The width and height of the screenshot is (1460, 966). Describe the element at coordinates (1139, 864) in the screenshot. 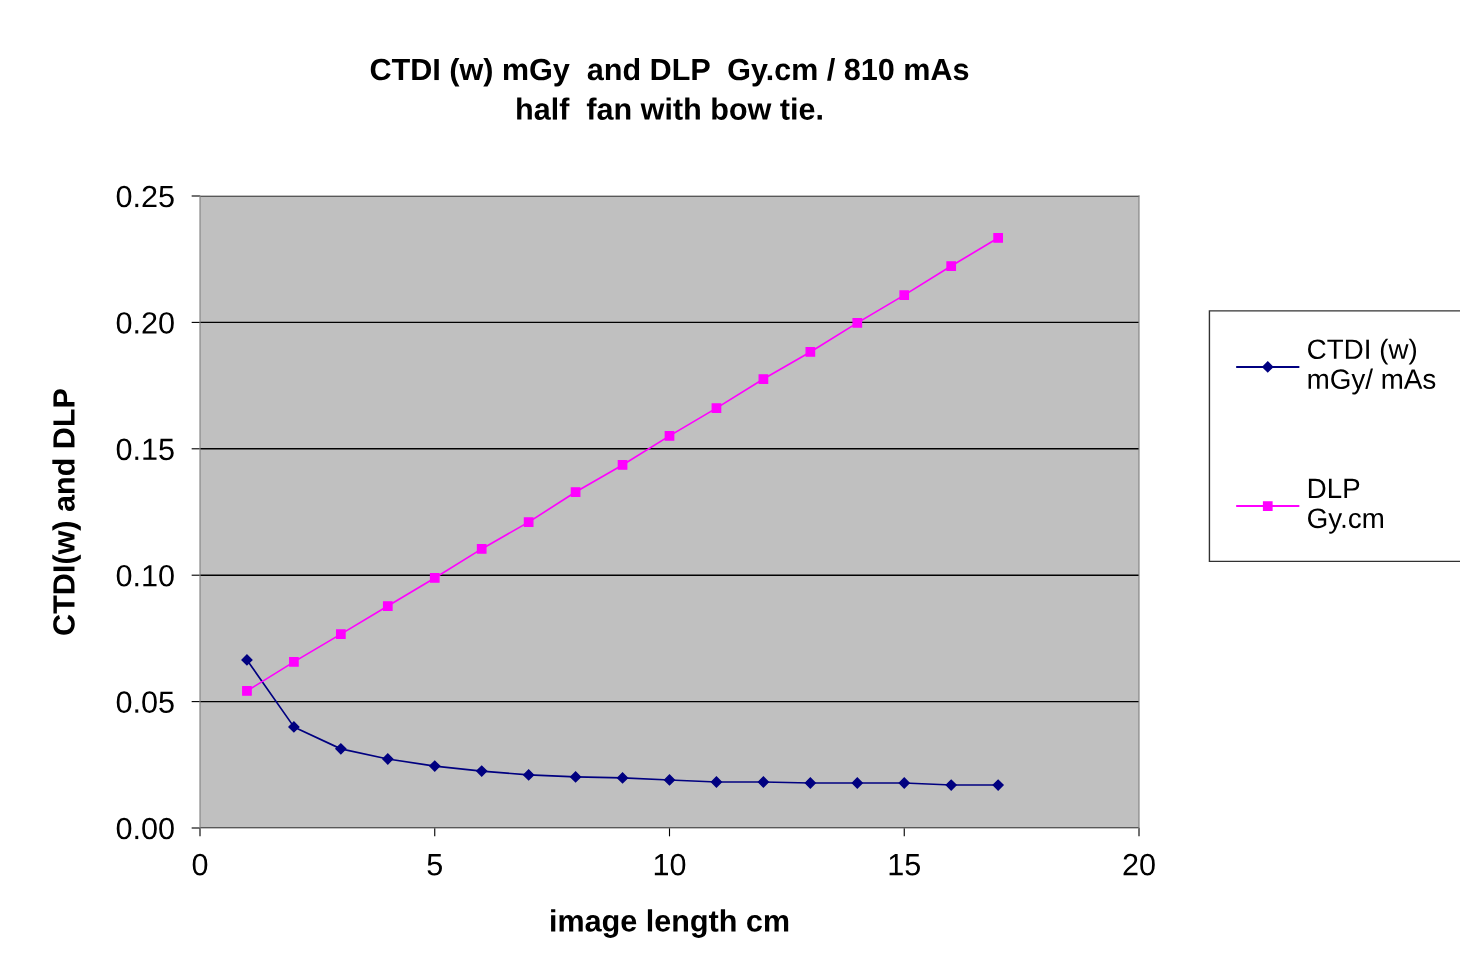

I see `x-tick-label: 20` at that location.